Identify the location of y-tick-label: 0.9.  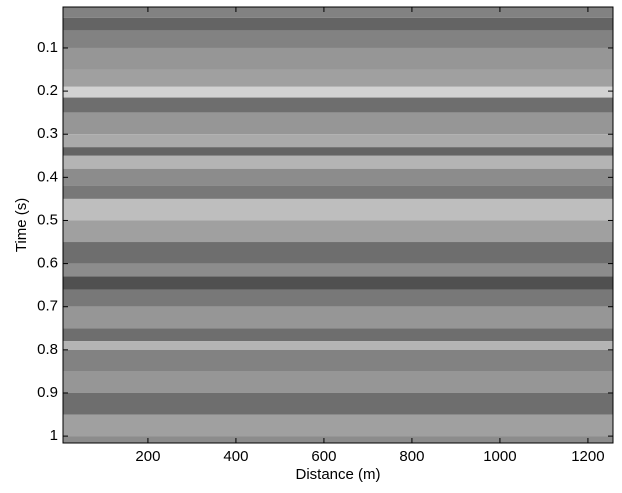
(47, 392).